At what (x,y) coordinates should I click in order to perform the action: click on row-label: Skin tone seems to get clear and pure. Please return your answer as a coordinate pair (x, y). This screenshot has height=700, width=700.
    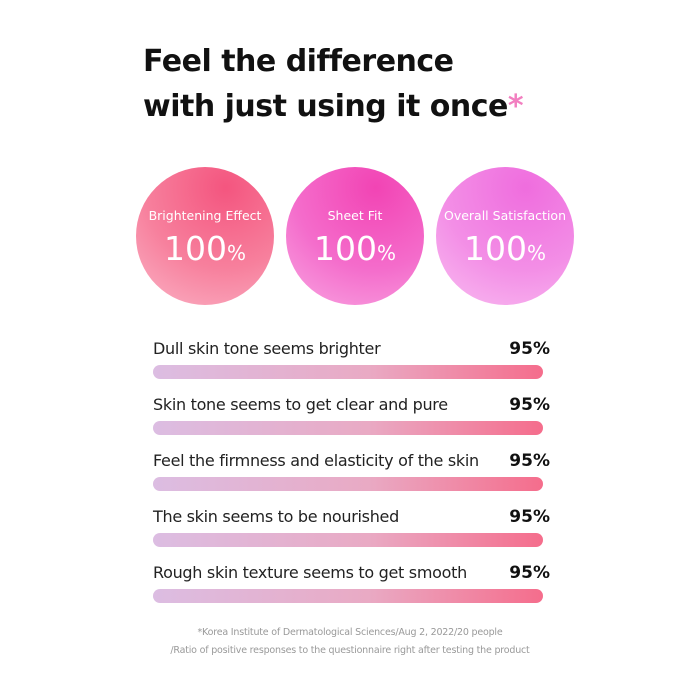
    Looking at the image, I should click on (300, 404).